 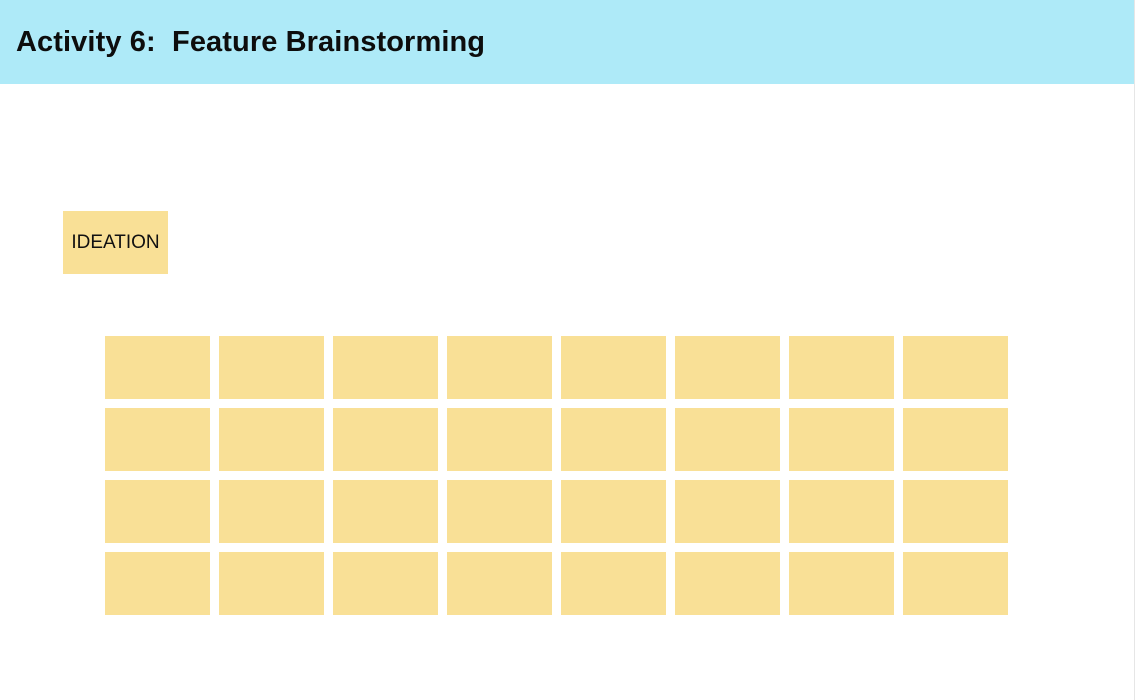 I want to click on canvas-right-edge, so click(x=1138, y=350).